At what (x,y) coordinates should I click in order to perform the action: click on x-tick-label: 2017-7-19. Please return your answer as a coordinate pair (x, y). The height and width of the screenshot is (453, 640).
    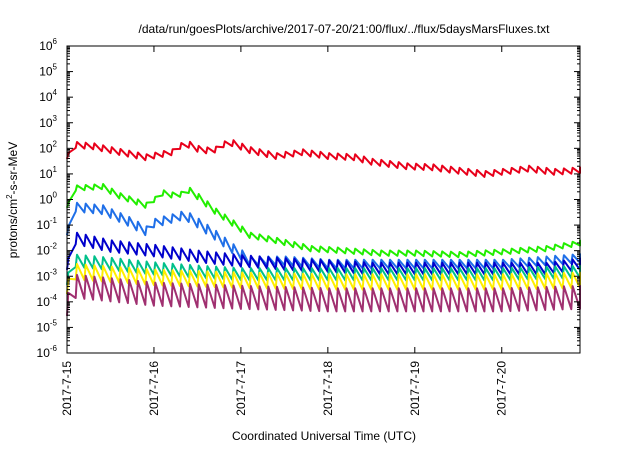
    Looking at the image, I should click on (415, 388).